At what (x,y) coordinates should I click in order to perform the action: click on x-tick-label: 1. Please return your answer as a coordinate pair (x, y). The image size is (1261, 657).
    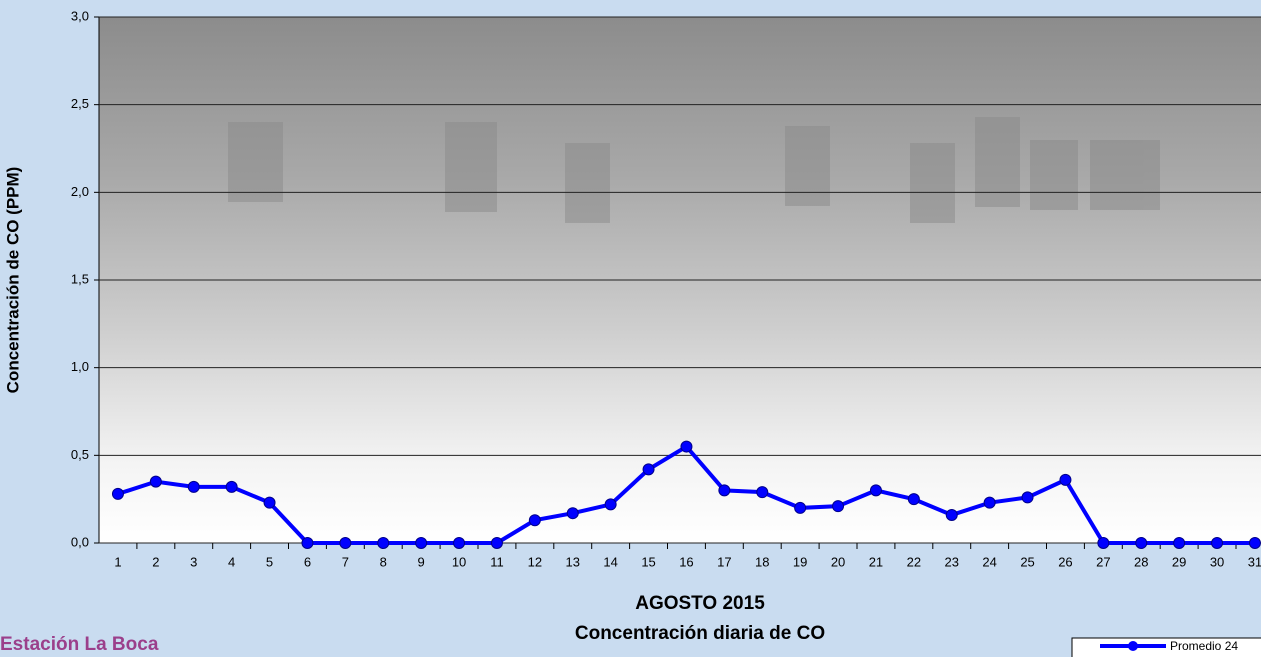
    Looking at the image, I should click on (117, 561).